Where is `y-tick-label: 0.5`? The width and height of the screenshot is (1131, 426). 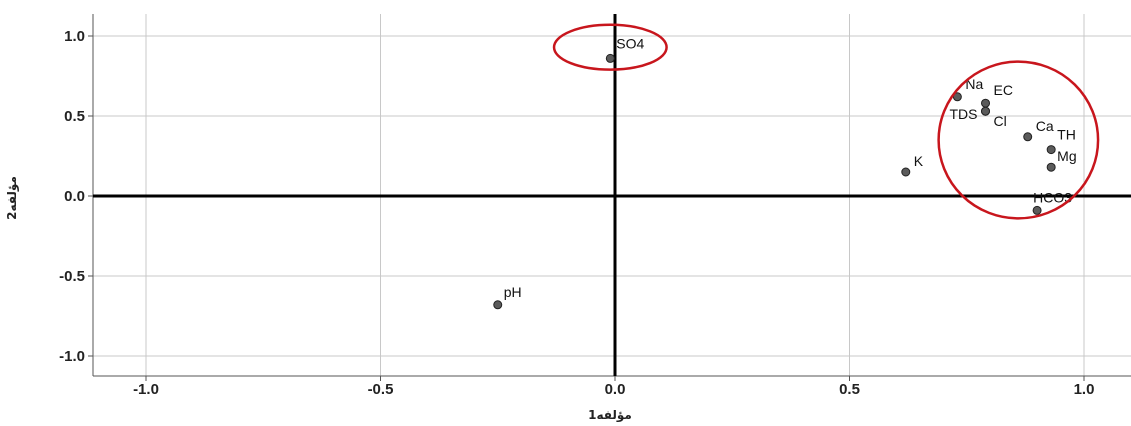 y-tick-label: 0.5 is located at coordinates (74, 116).